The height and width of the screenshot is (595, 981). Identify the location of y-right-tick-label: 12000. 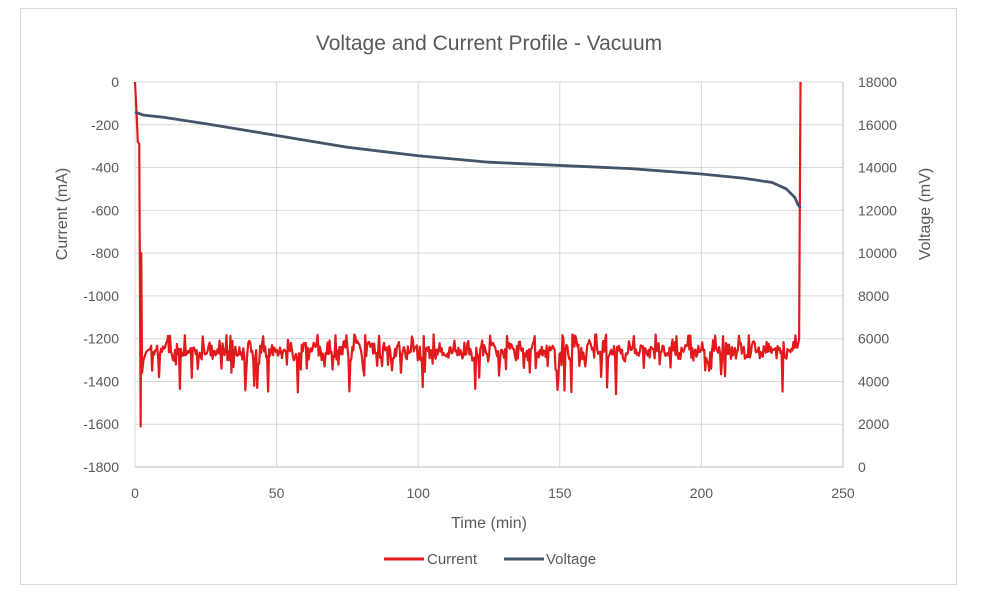
(877, 210).